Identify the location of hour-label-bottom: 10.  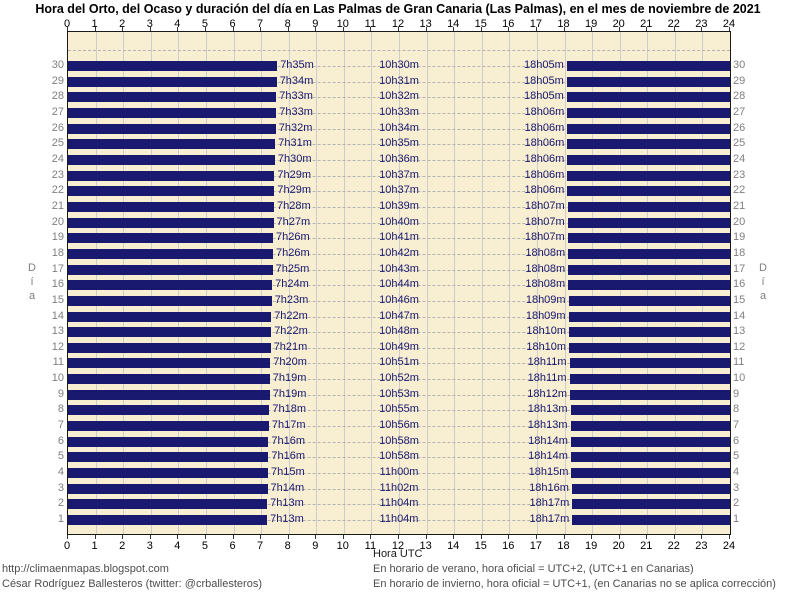
(342, 546).